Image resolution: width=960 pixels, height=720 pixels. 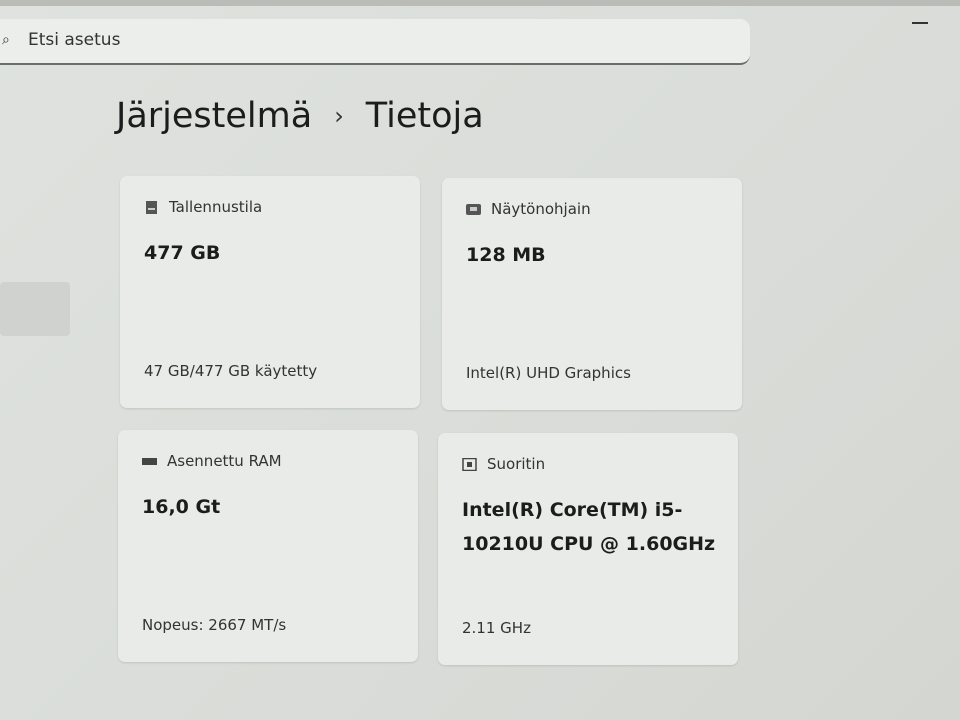 What do you see at coordinates (182, 253) in the screenshot?
I see `card-value: 477 GB` at bounding box center [182, 253].